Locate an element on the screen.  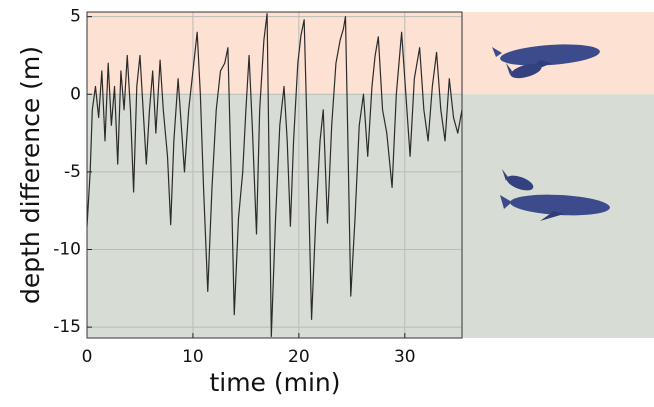
x-axis-label: time (min) is located at coordinates (274, 382).